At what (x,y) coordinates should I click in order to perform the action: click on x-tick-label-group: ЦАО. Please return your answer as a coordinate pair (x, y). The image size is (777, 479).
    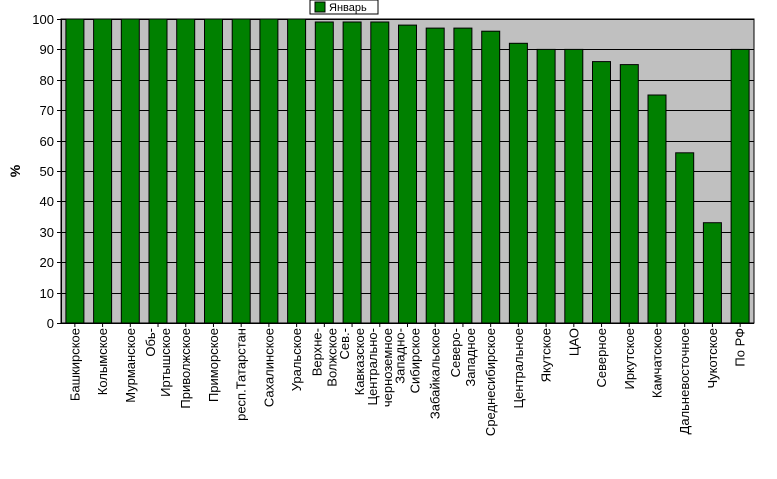
    Looking at the image, I should click on (573, 339).